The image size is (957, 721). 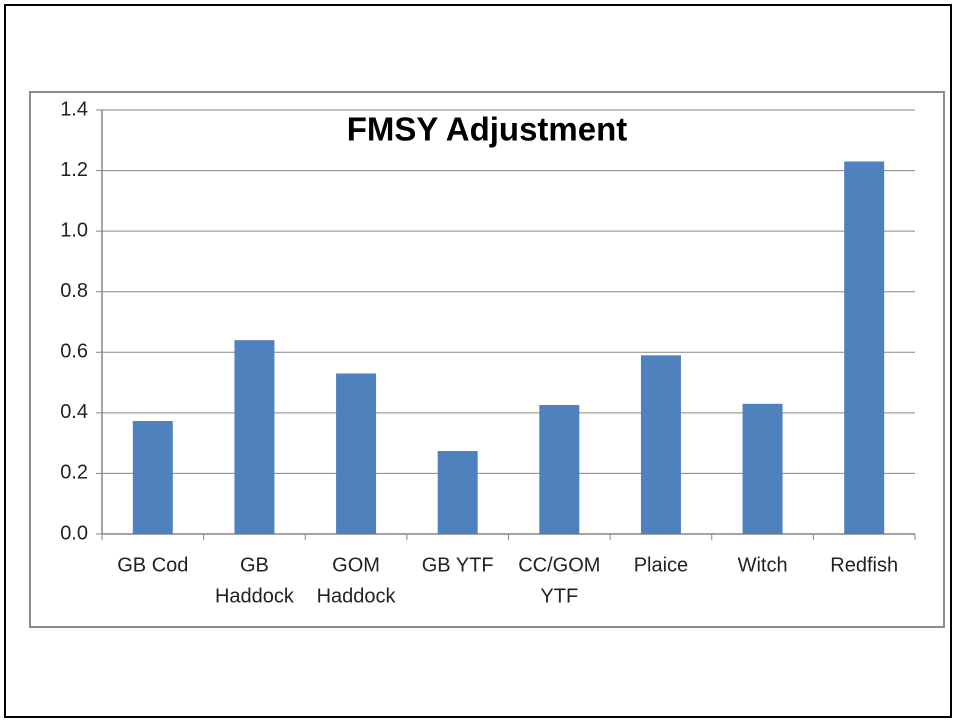 What do you see at coordinates (74, 109) in the screenshot?
I see `y-tick-label: 1.4` at bounding box center [74, 109].